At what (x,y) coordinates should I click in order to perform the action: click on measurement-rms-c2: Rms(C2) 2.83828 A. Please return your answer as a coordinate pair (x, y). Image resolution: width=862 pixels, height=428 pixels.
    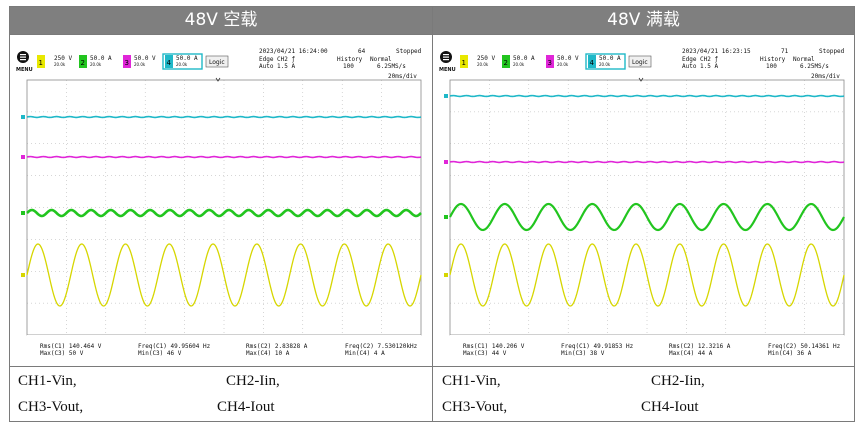
    Looking at the image, I should click on (277, 346).